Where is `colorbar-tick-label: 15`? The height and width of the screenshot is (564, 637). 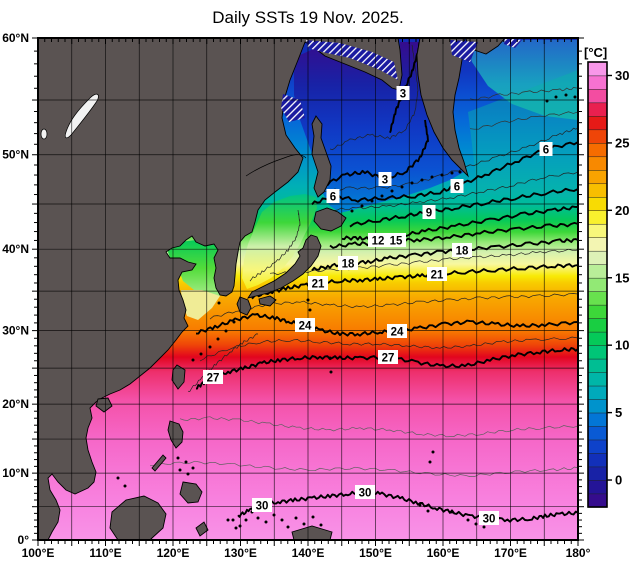 colorbar-tick-label: 15 is located at coordinates (622, 277).